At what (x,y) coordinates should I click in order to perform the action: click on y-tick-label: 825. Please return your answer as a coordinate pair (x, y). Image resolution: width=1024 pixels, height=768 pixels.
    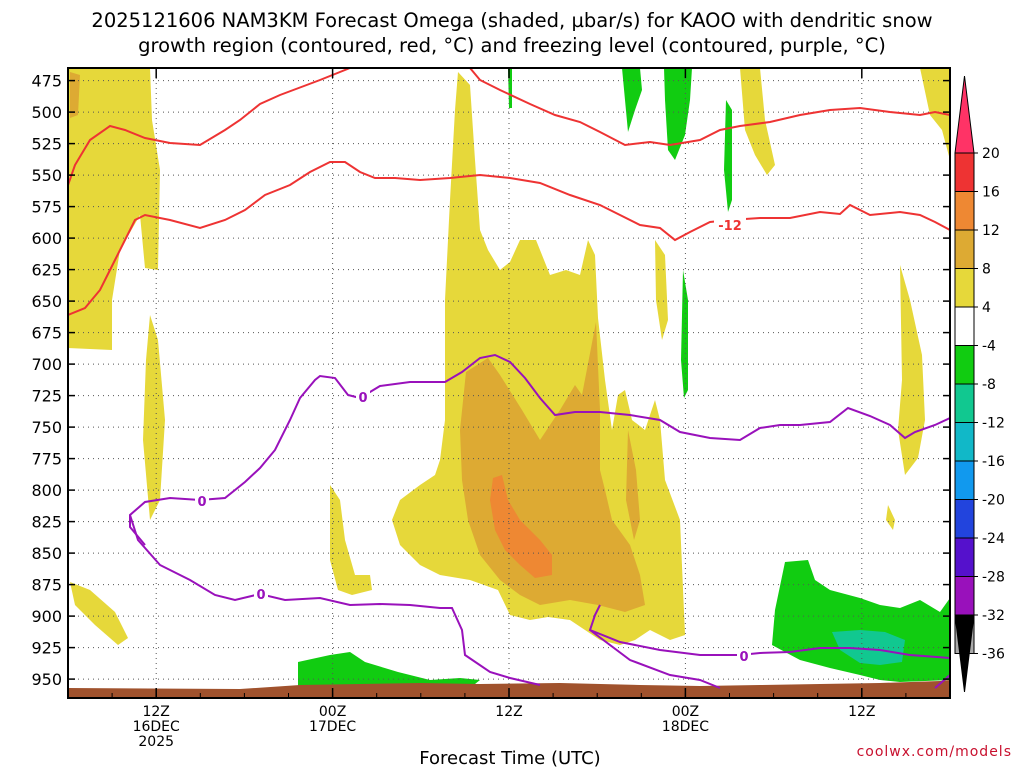
    Looking at the image, I should click on (46, 522).